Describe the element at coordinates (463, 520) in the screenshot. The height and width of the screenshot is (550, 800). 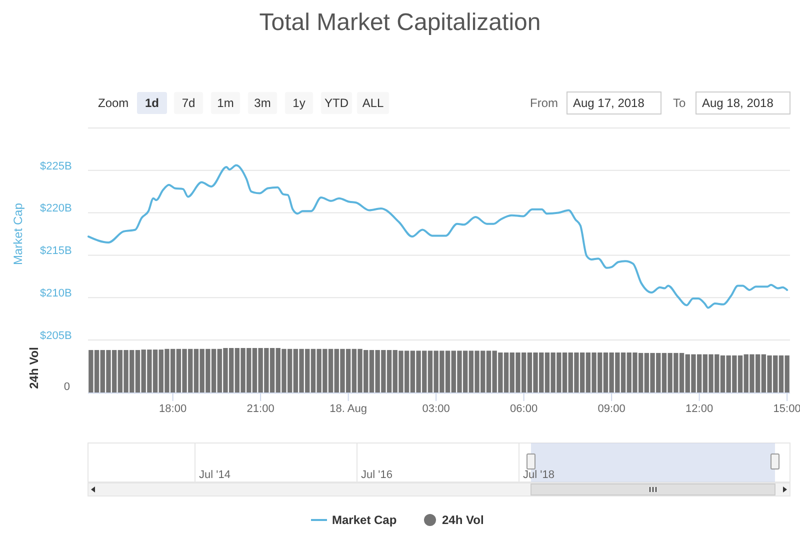
I see `legend-label: 24h Vol` at that location.